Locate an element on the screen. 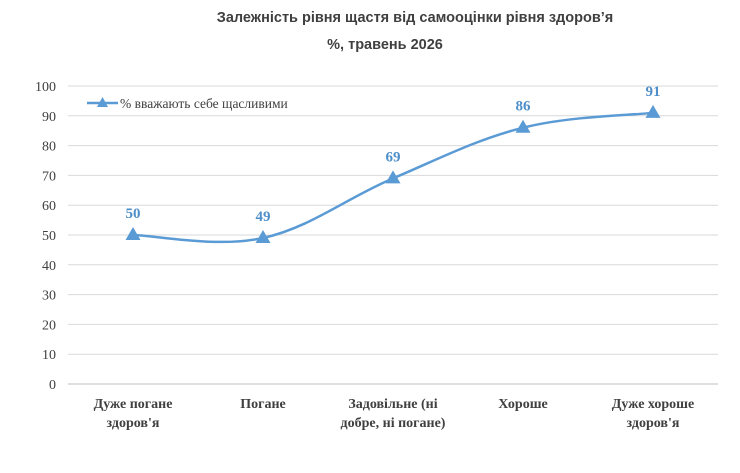  data-label: 91 is located at coordinates (653, 92).